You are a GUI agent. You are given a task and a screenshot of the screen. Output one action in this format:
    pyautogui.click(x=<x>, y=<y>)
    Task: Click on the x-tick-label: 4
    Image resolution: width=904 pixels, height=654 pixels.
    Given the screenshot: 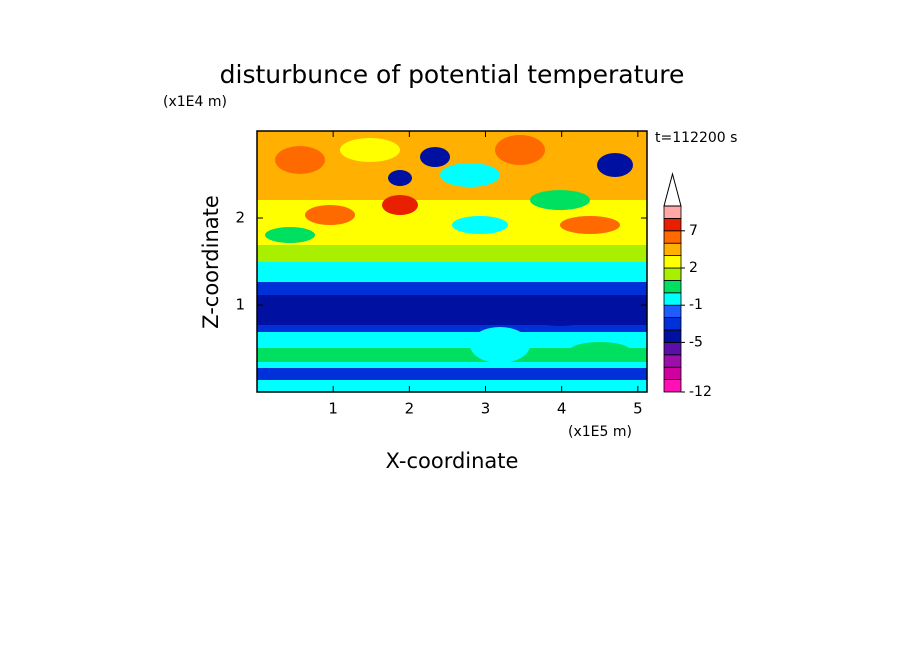 What is the action you would take?
    pyautogui.click(x=562, y=409)
    